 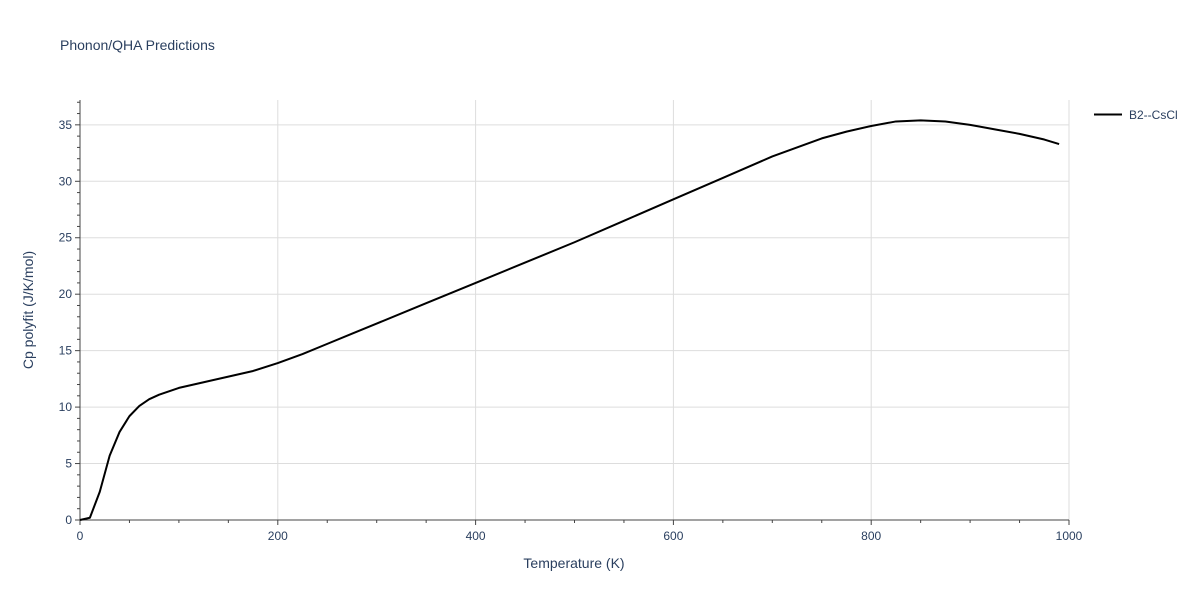 I want to click on x-tick-label: 600, so click(x=673, y=536).